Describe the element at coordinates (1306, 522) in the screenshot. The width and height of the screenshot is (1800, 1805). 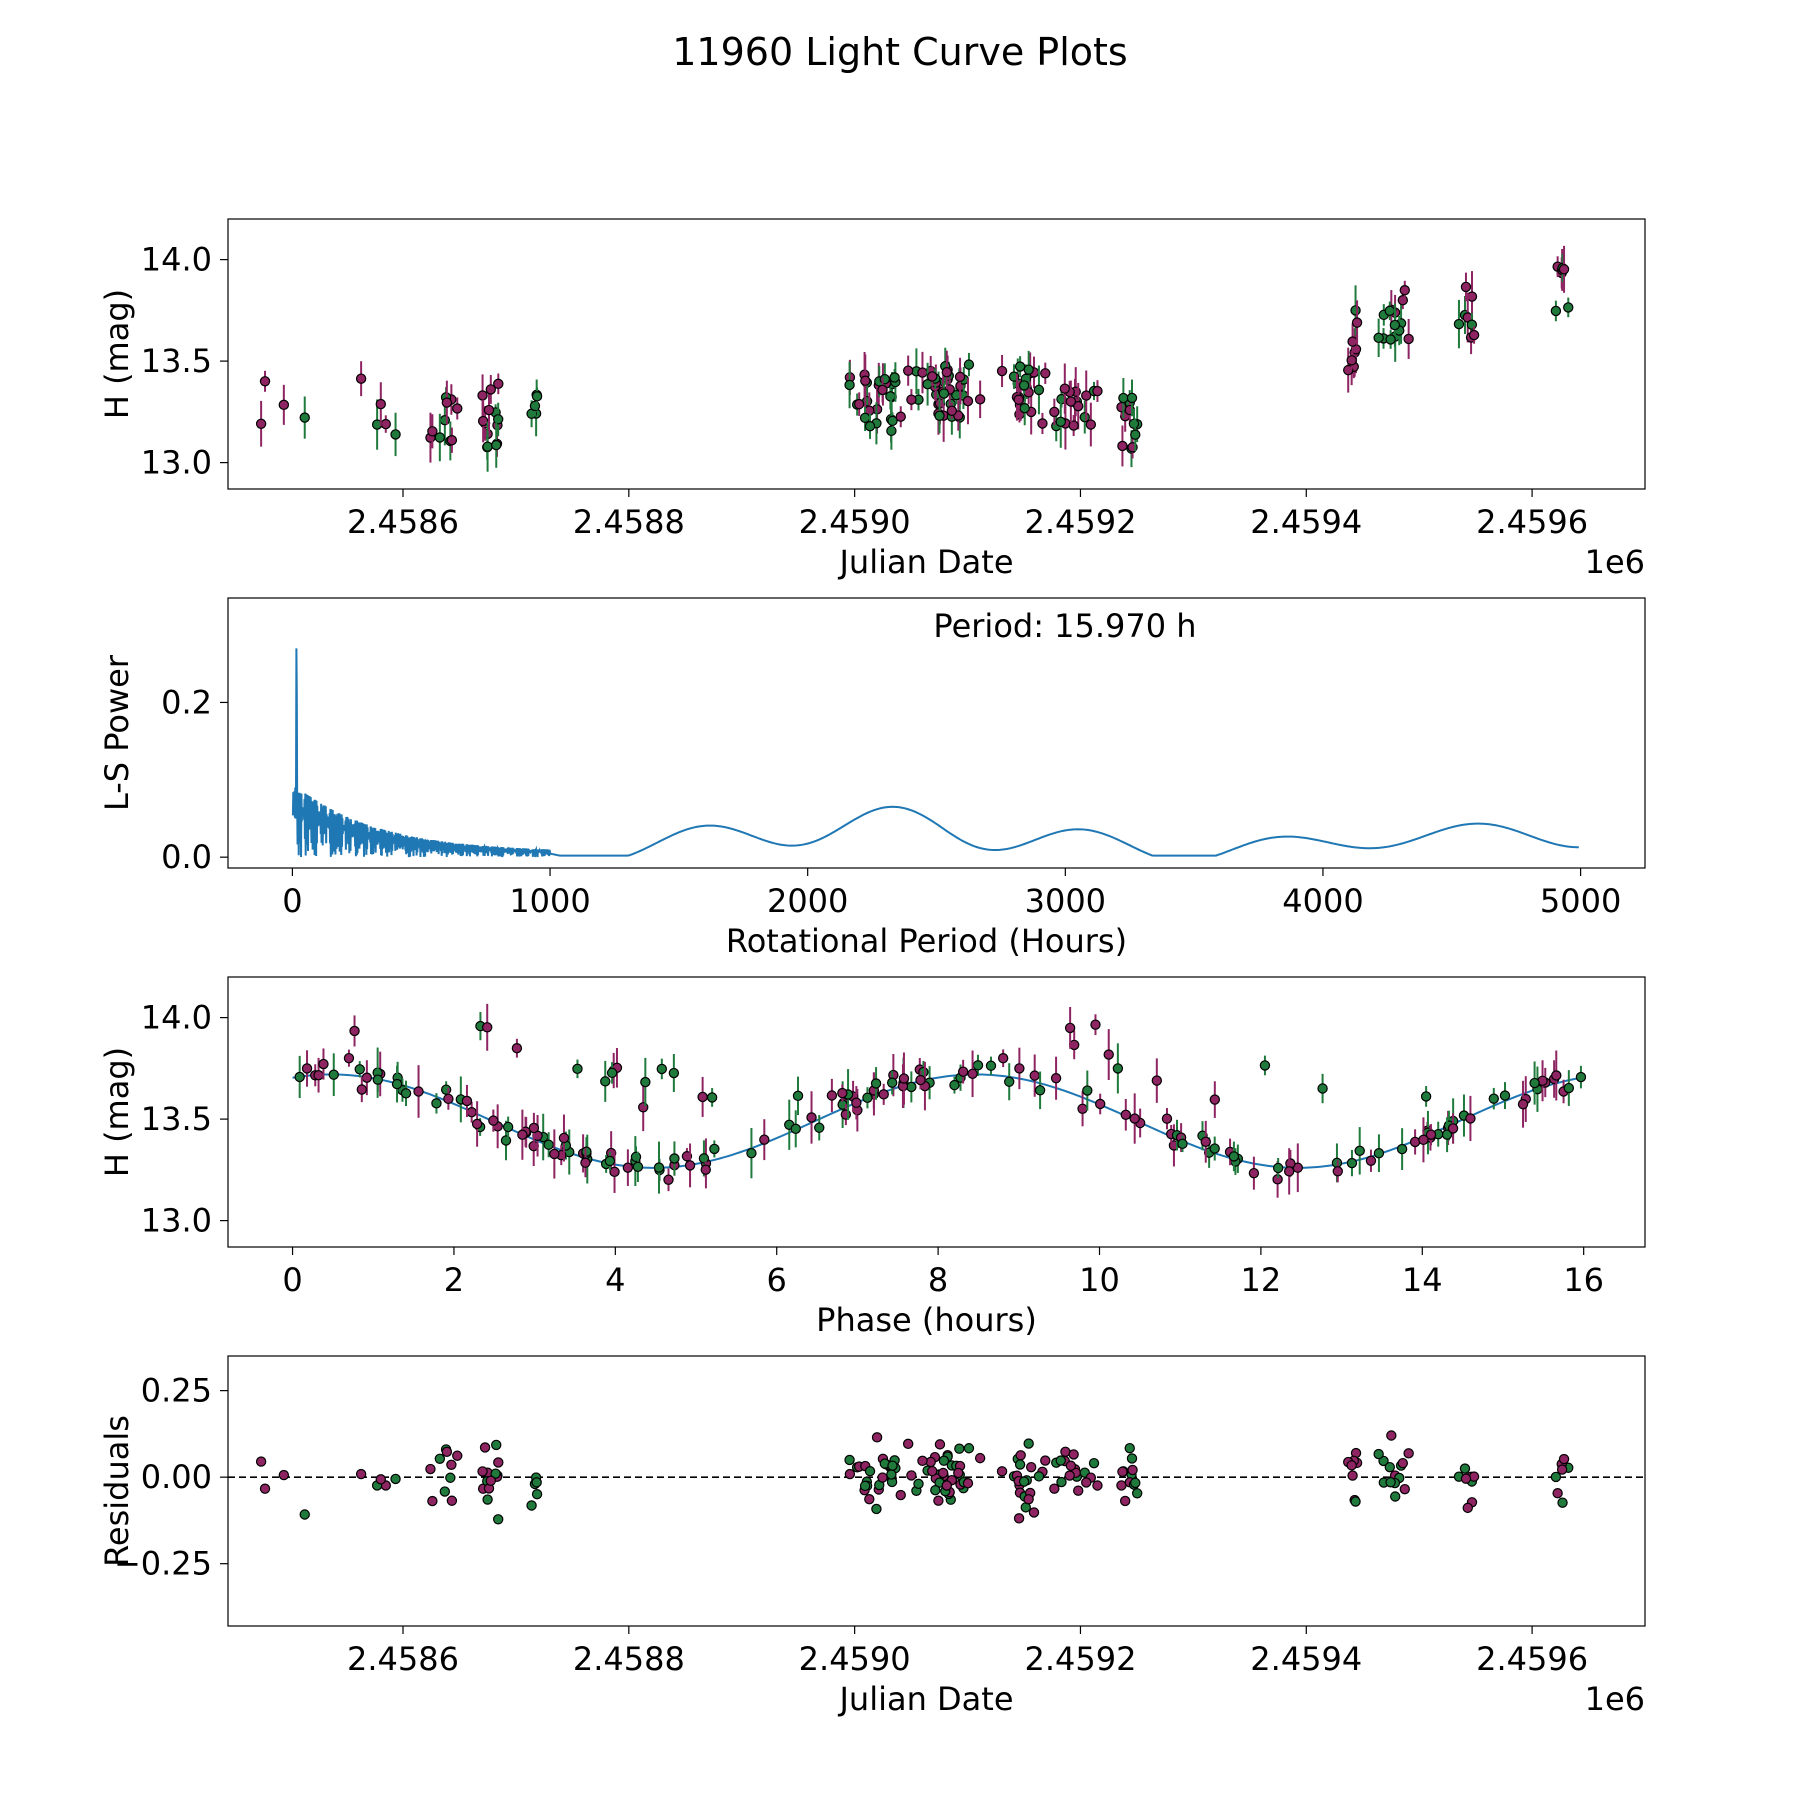
I see `x-tick-label: 2.4594` at that location.